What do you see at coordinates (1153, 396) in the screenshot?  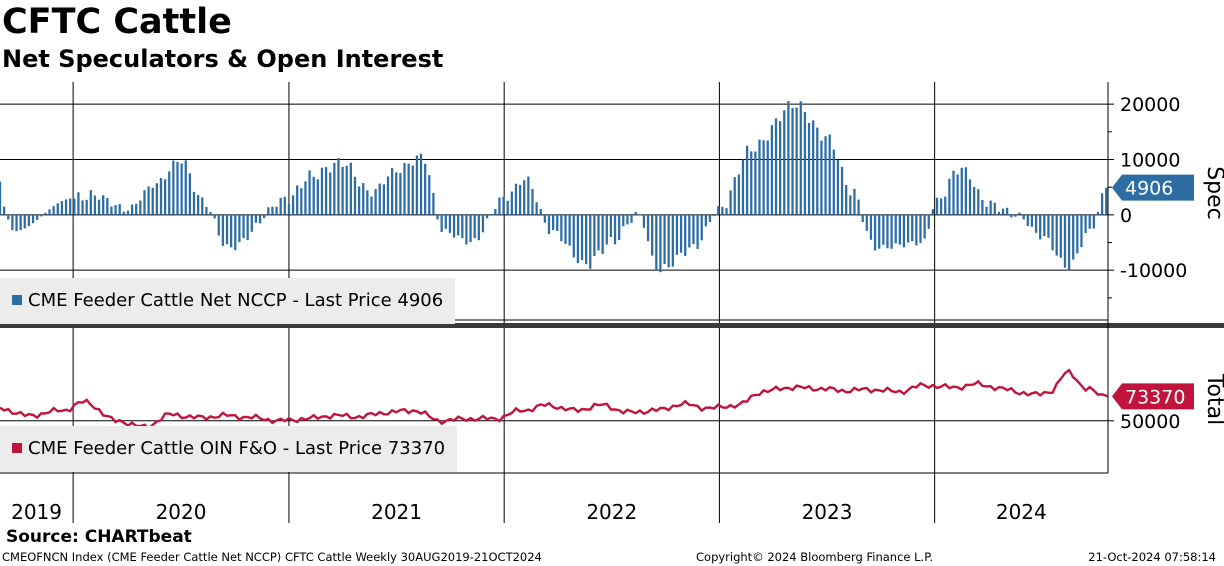 I see `total-last-price-tag` at bounding box center [1153, 396].